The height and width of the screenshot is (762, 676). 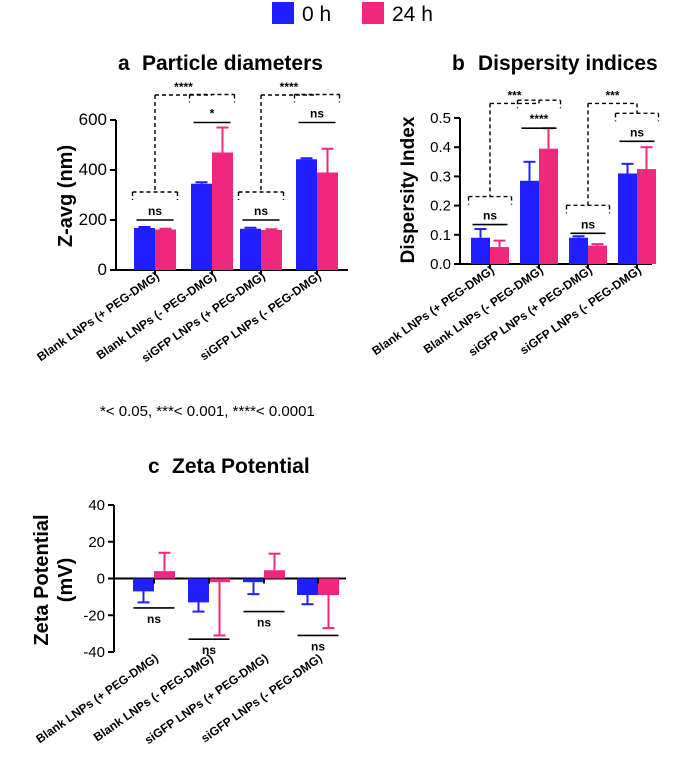 I want to click on panel-b-letter: b, so click(x=458, y=63).